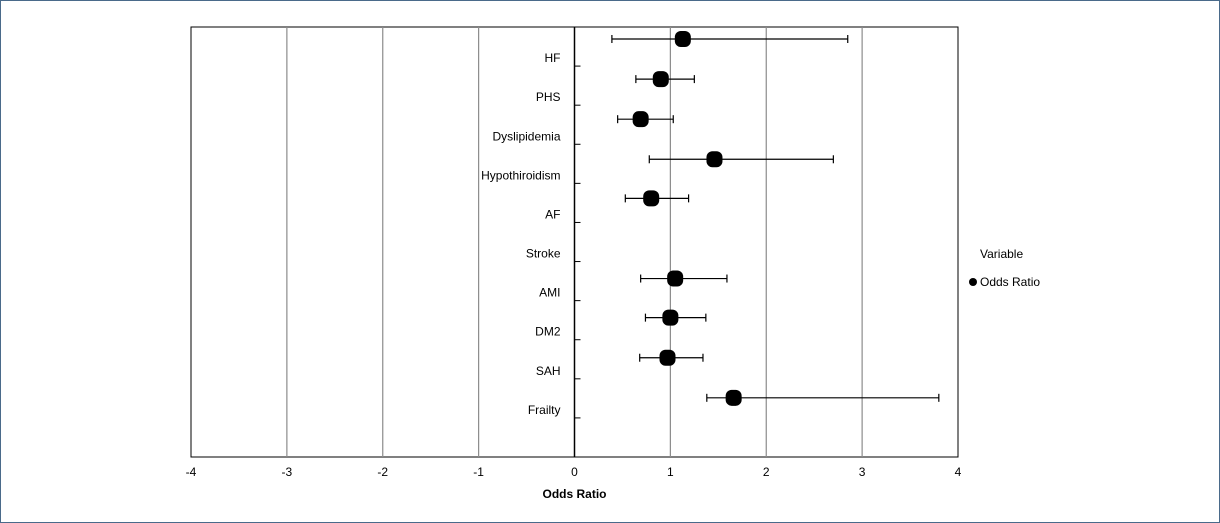 The height and width of the screenshot is (523, 1220). I want to click on category-label: HF, so click(553, 58).